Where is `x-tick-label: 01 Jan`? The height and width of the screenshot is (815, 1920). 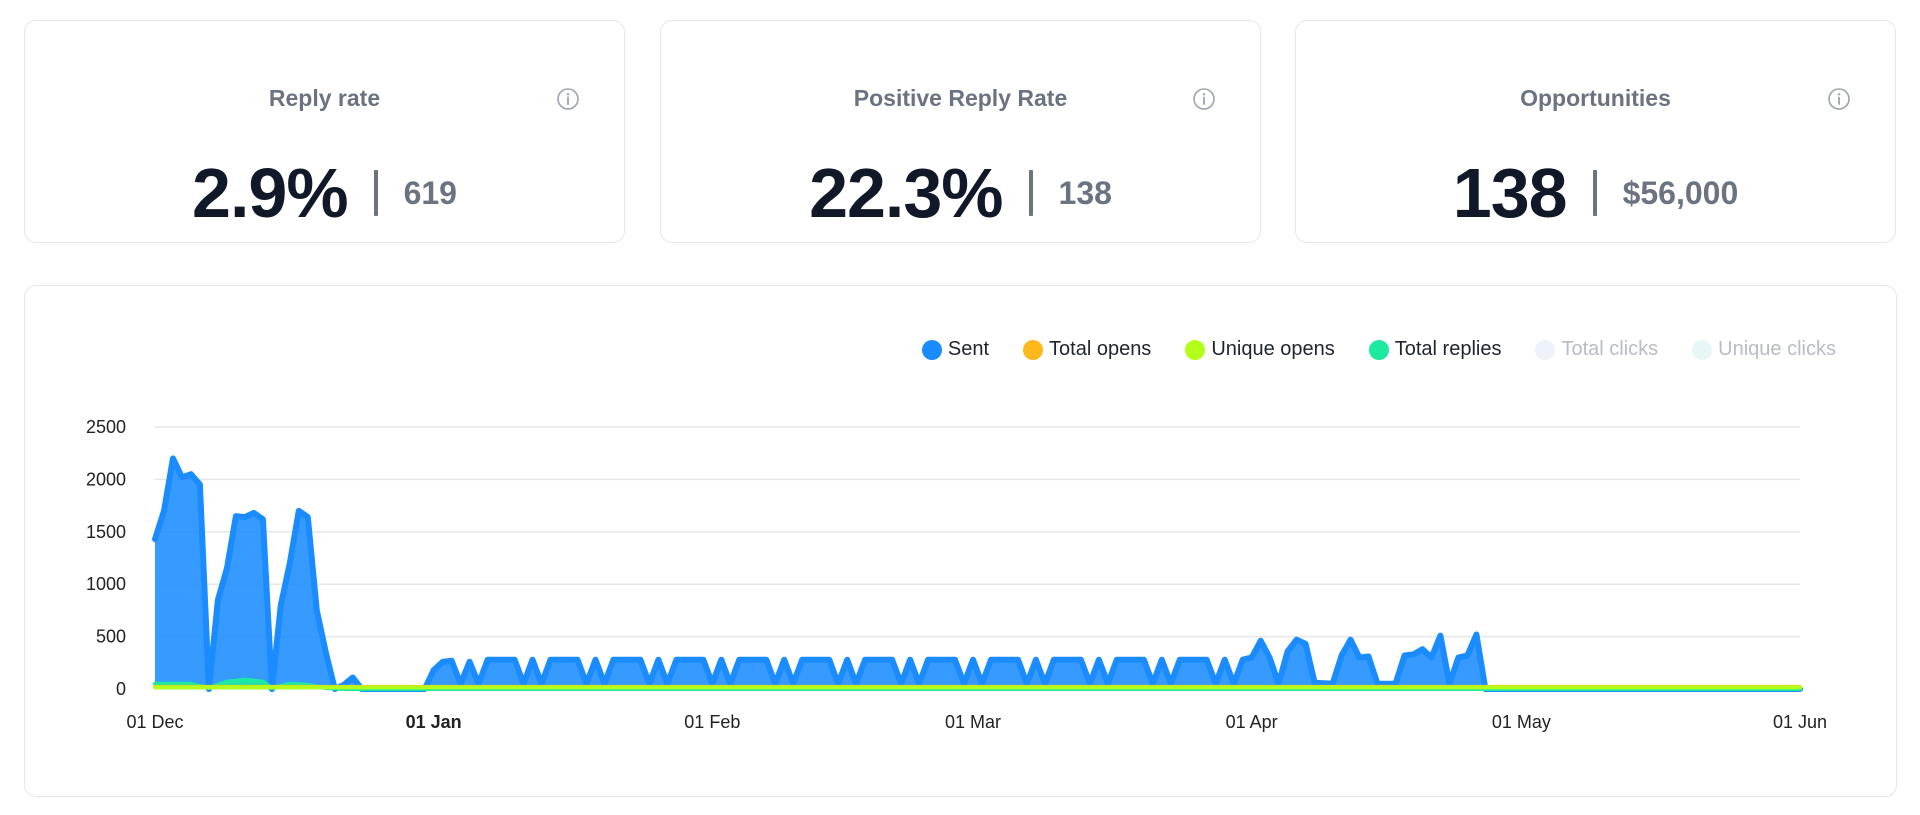
x-tick-label: 01 Jan is located at coordinates (434, 722).